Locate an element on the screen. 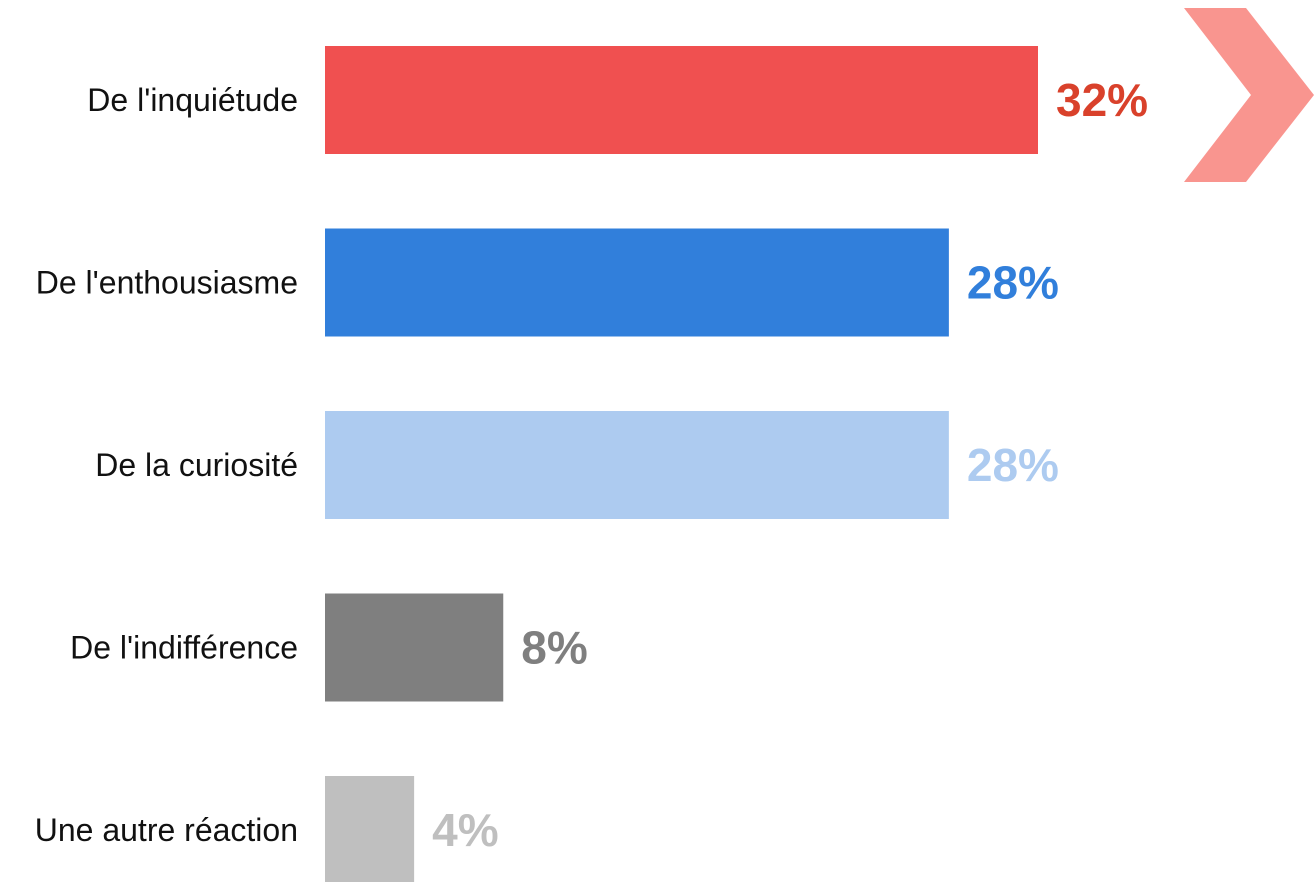 The image size is (1314, 882). category-label: De la curiosité is located at coordinates (196, 465).